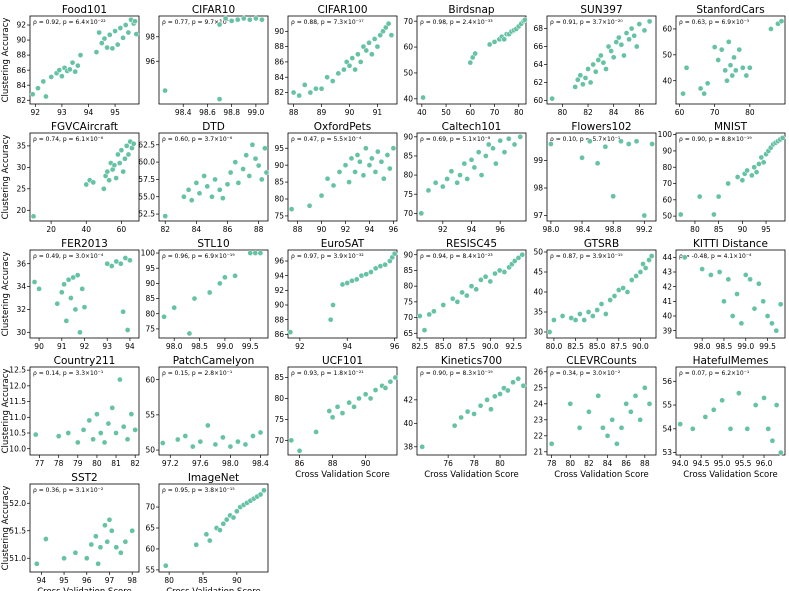 The image size is (789, 591). What do you see at coordinates (667, 405) in the screenshot?
I see `y-tick-label: 55` at bounding box center [667, 405].